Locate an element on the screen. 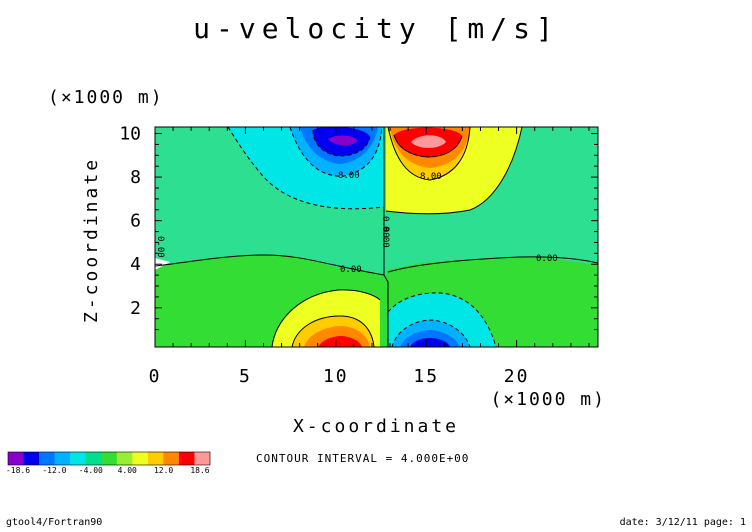 This screenshot has width=752, height=532. colorbar-tick-label: 4.00 is located at coordinates (127, 470).